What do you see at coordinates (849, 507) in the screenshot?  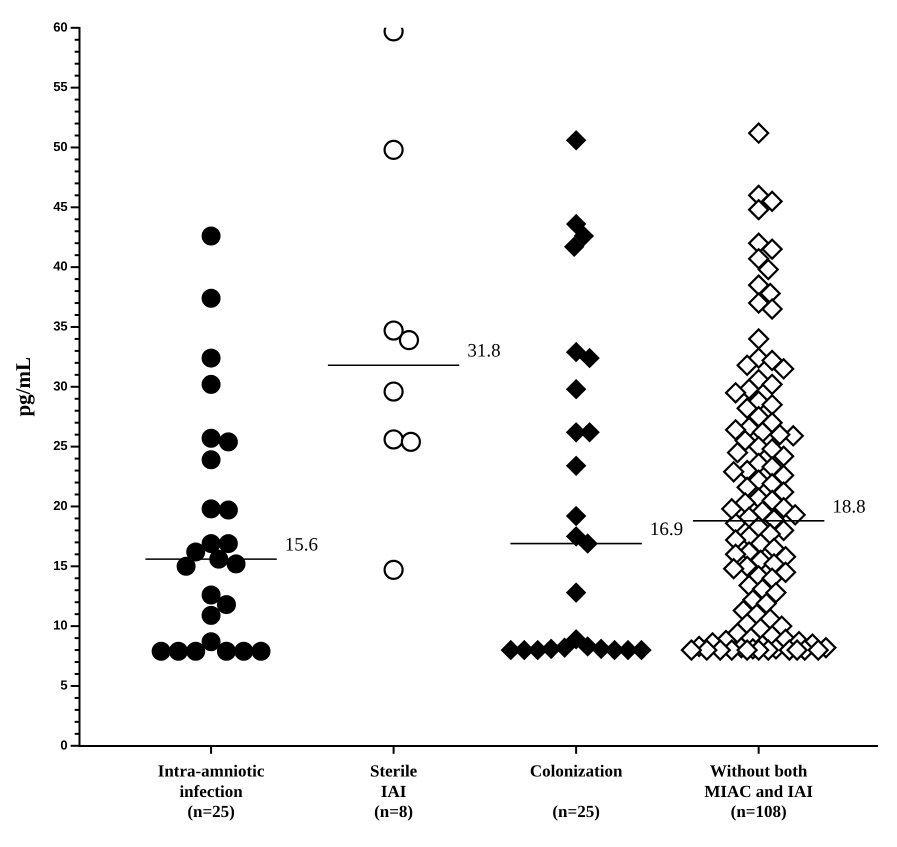 I see `ref-line-label: 18.8` at bounding box center [849, 507].